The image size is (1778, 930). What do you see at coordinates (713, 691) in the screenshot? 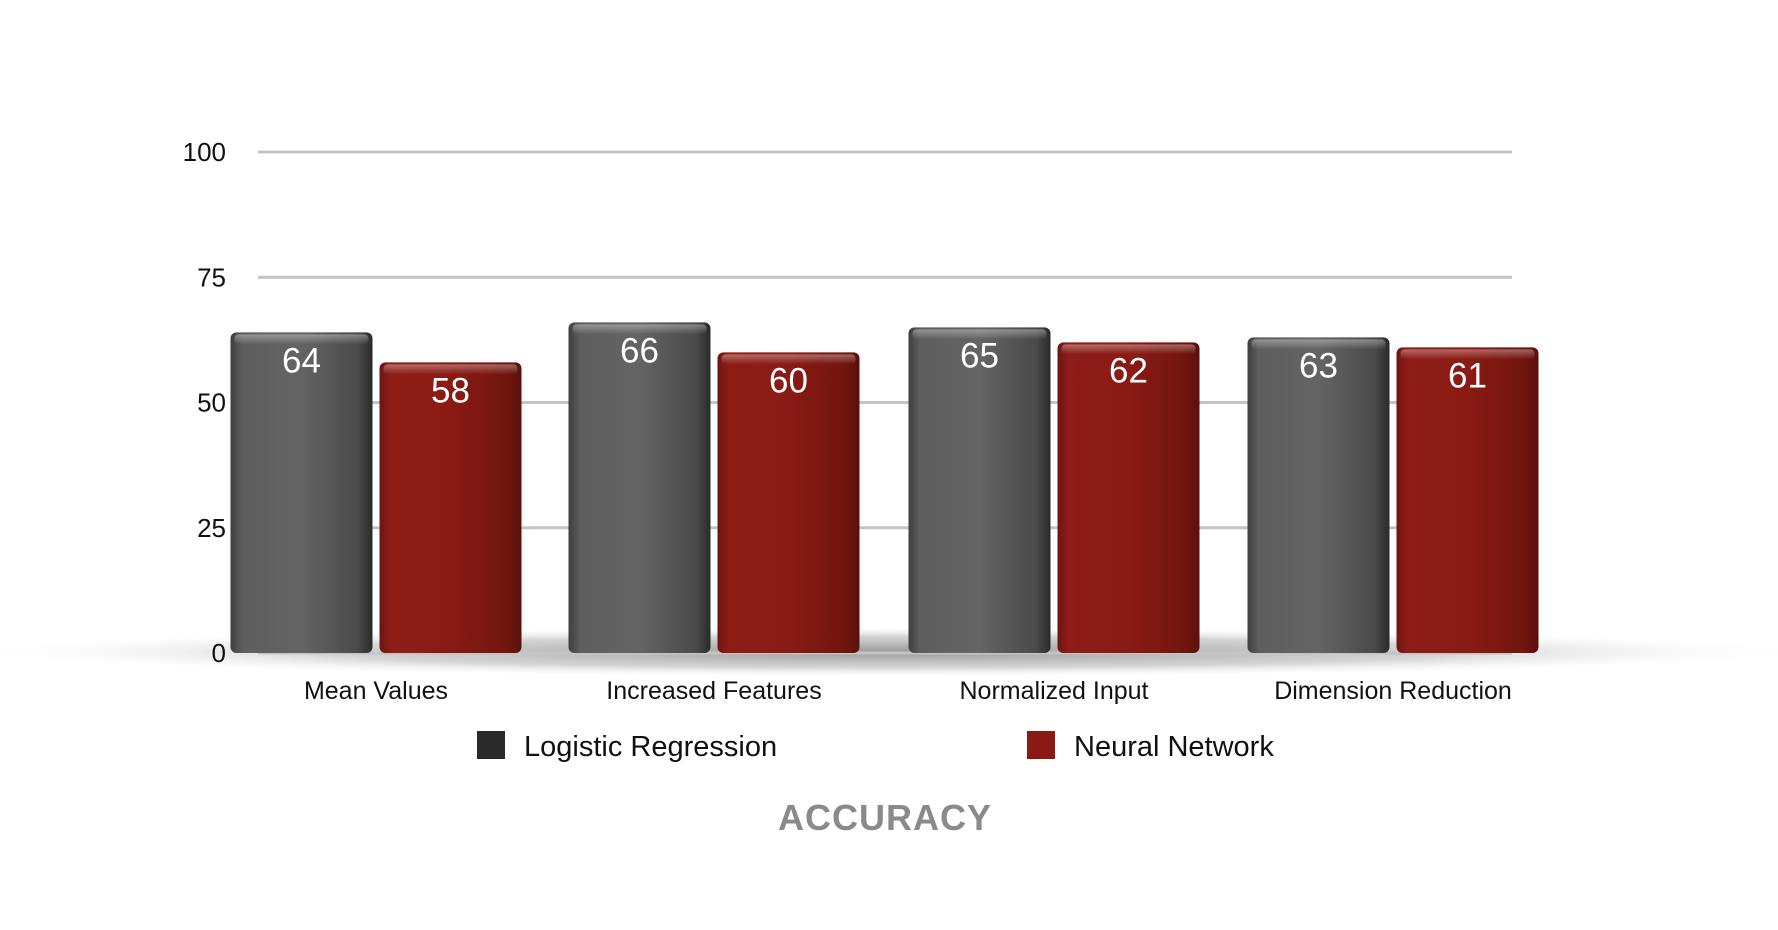
I see `x-category-label: Increased Features` at bounding box center [713, 691].